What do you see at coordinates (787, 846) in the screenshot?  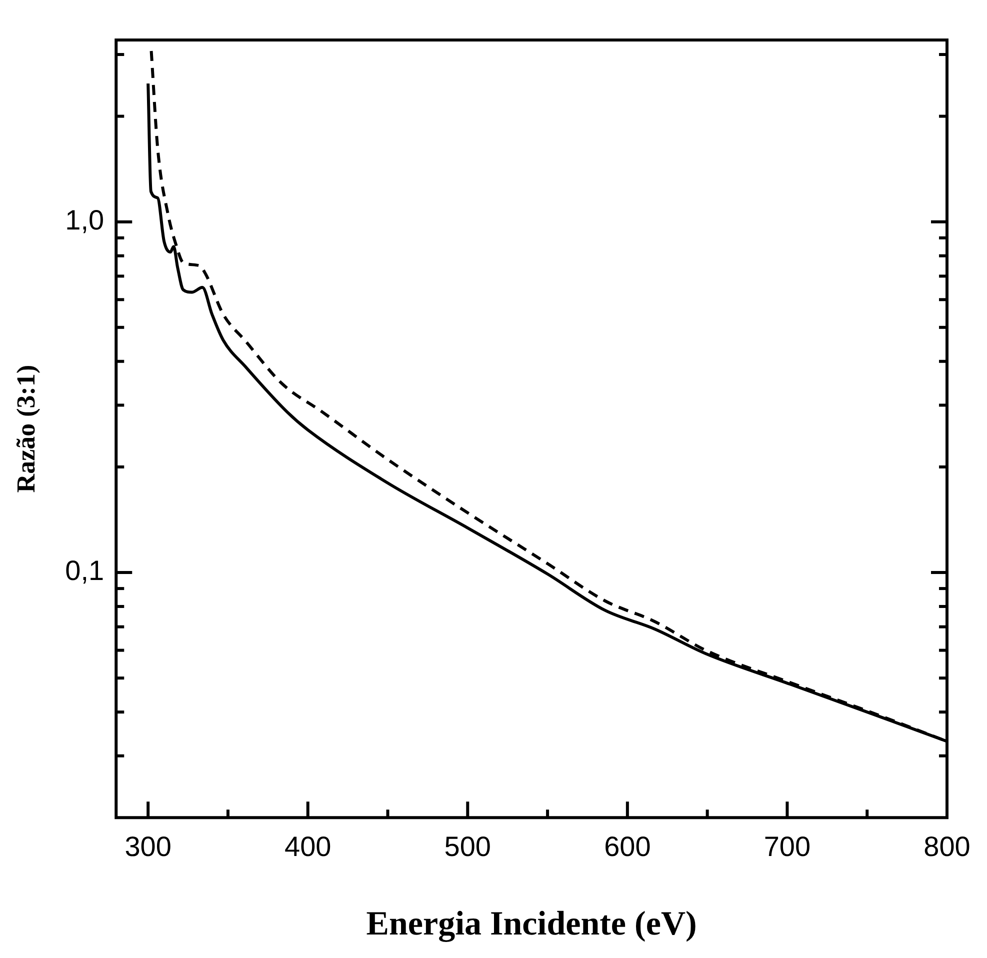 I see `x-tick-label: 700` at bounding box center [787, 846].